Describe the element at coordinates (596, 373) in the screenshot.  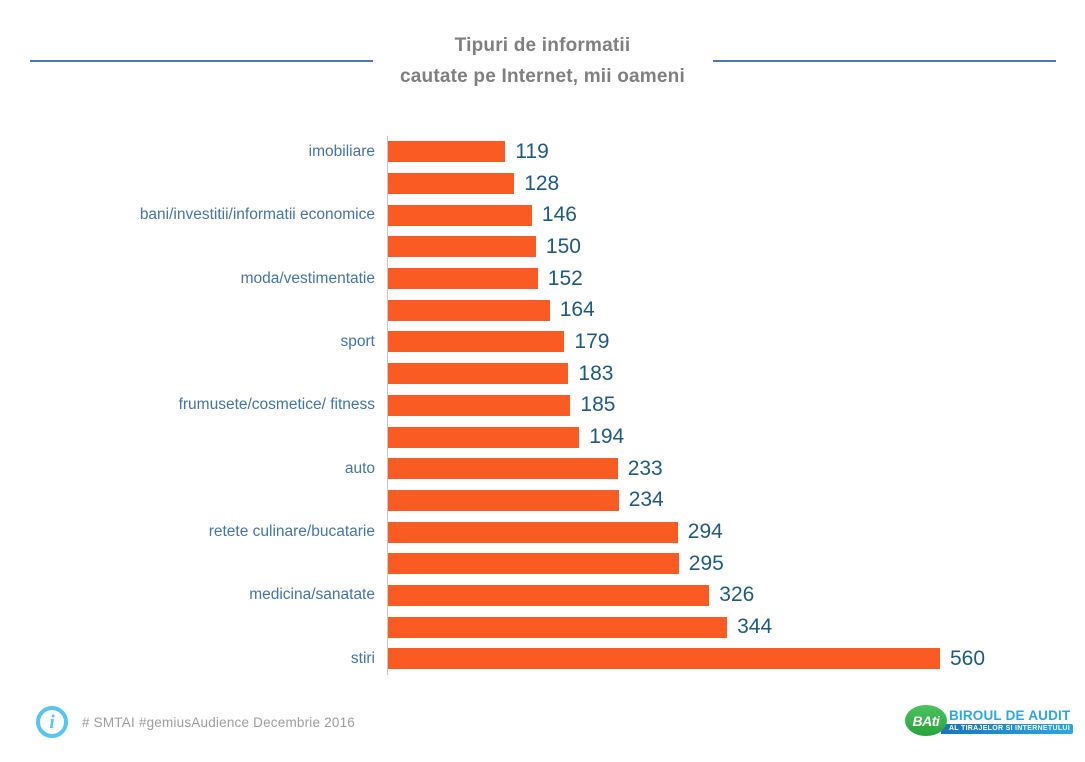
I see `value-label: 183` at that location.